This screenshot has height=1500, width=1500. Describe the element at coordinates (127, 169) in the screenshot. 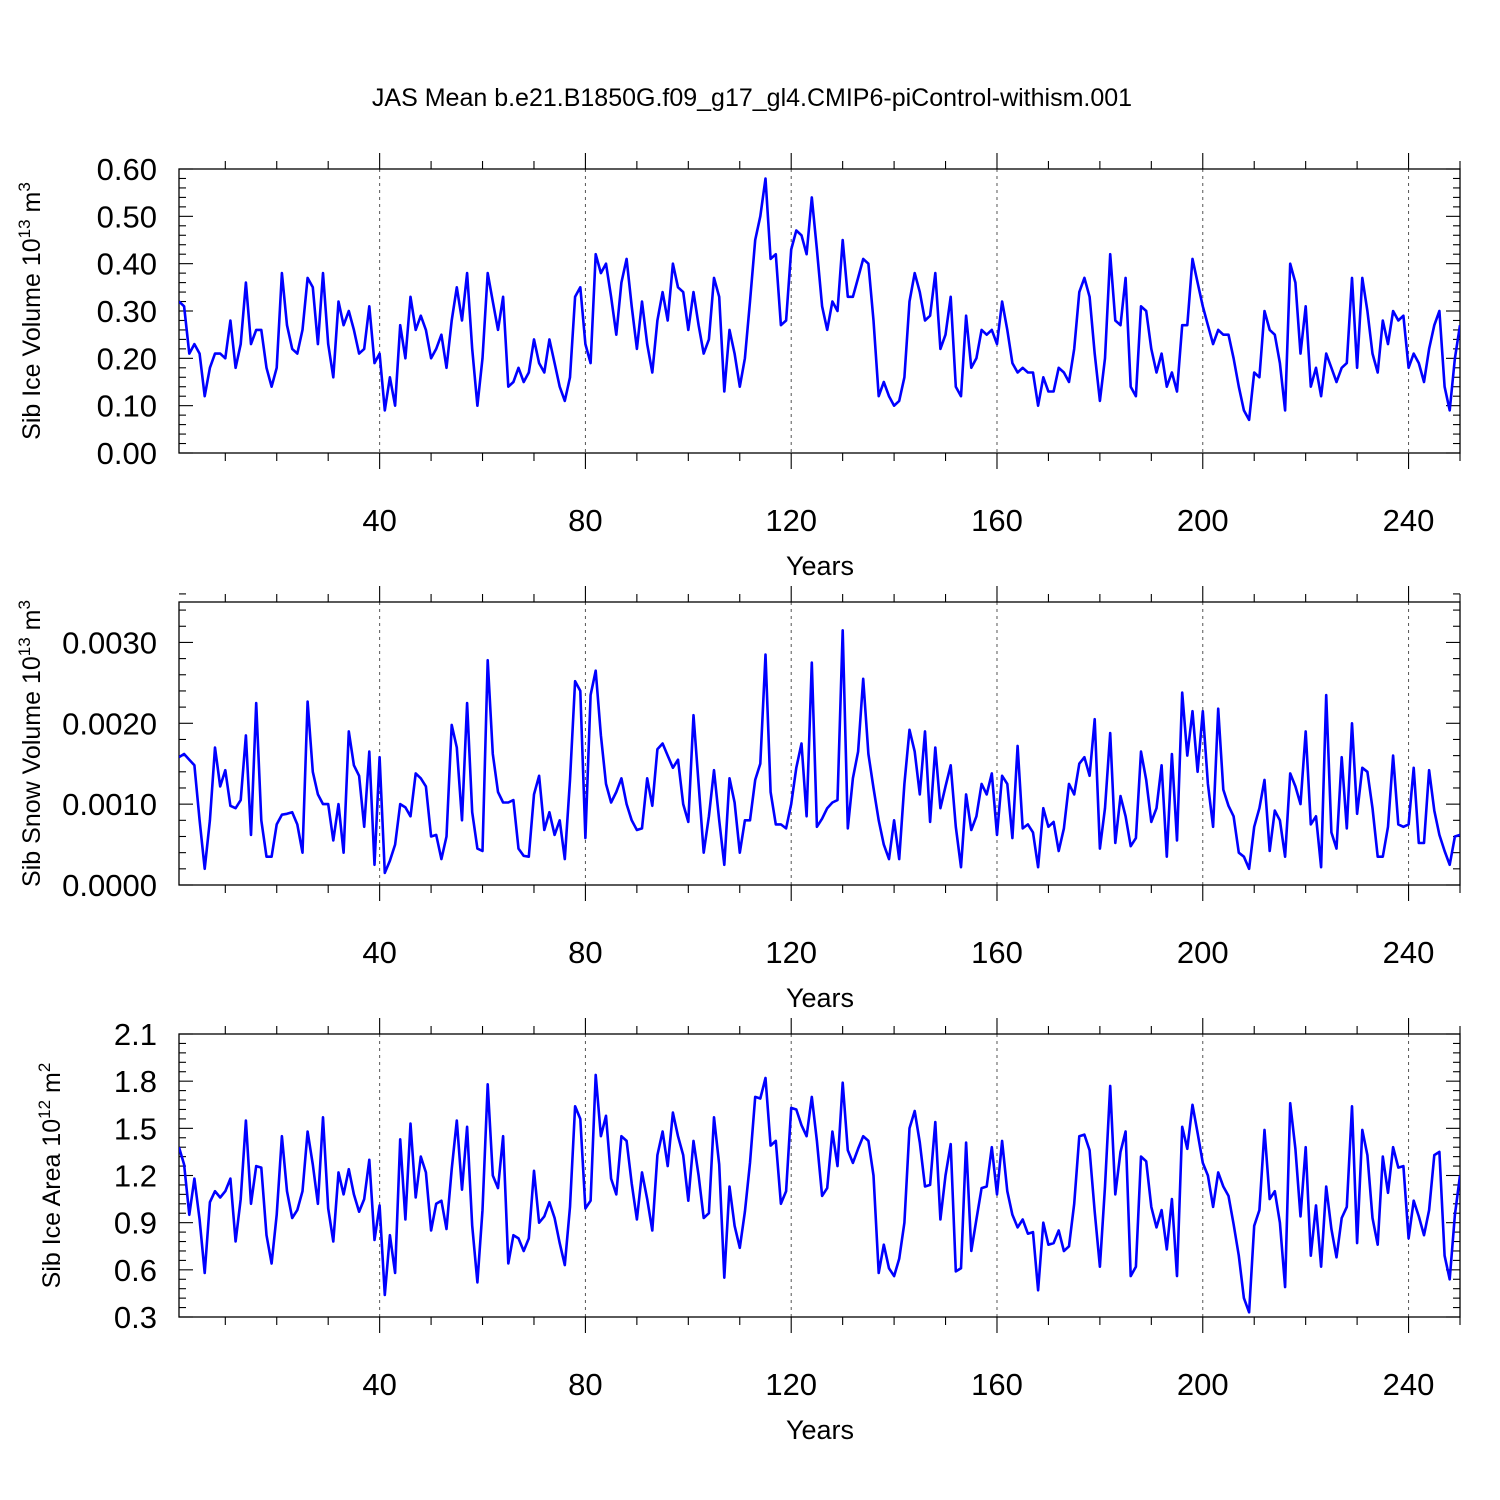

I see `y-tick-label: 0.60` at that location.